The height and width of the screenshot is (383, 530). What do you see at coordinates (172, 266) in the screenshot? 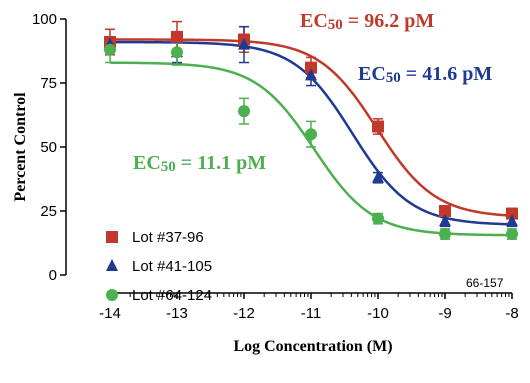
I see `legend-label: Lot #41-105` at bounding box center [172, 266].